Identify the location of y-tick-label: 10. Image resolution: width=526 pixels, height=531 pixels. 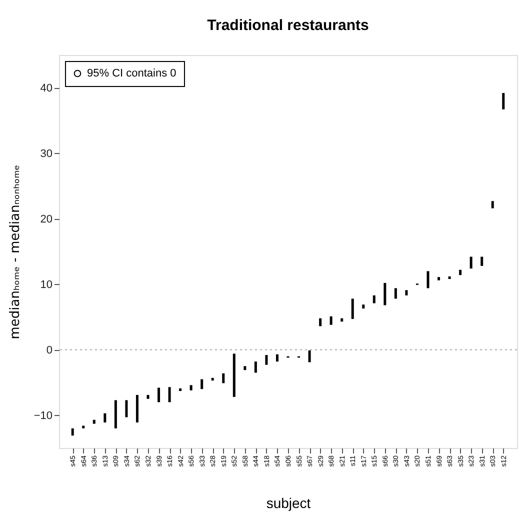
(46, 284).